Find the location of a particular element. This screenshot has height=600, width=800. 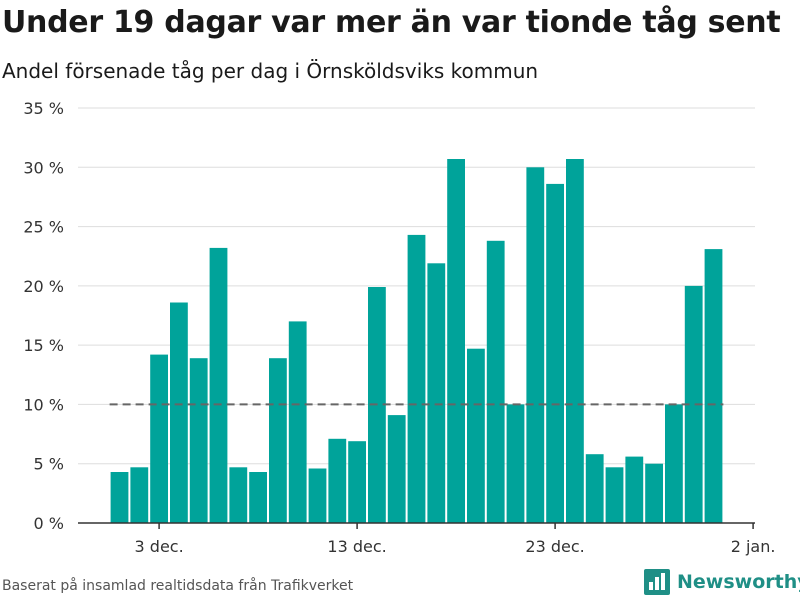

y-tick-label: 5 % is located at coordinates (49, 464).